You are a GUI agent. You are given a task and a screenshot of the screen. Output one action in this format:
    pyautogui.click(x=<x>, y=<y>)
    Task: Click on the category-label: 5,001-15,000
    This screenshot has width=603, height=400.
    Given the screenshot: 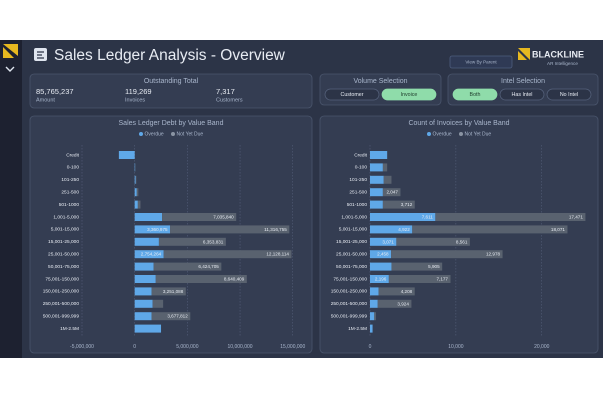 What is the action you would take?
    pyautogui.click(x=65, y=230)
    